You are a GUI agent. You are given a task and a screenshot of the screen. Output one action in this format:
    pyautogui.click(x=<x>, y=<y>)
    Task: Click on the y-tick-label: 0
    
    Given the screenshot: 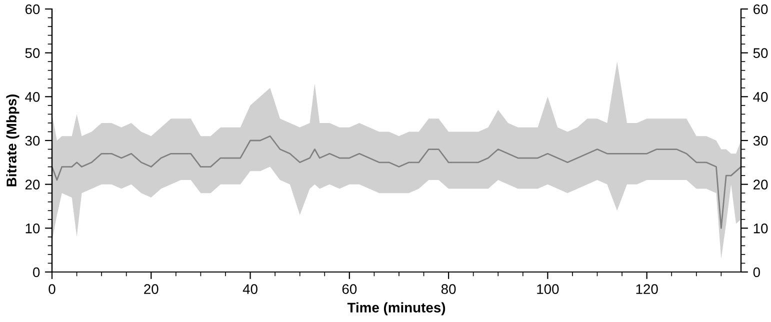 What is the action you would take?
    pyautogui.click(x=36, y=272)
    